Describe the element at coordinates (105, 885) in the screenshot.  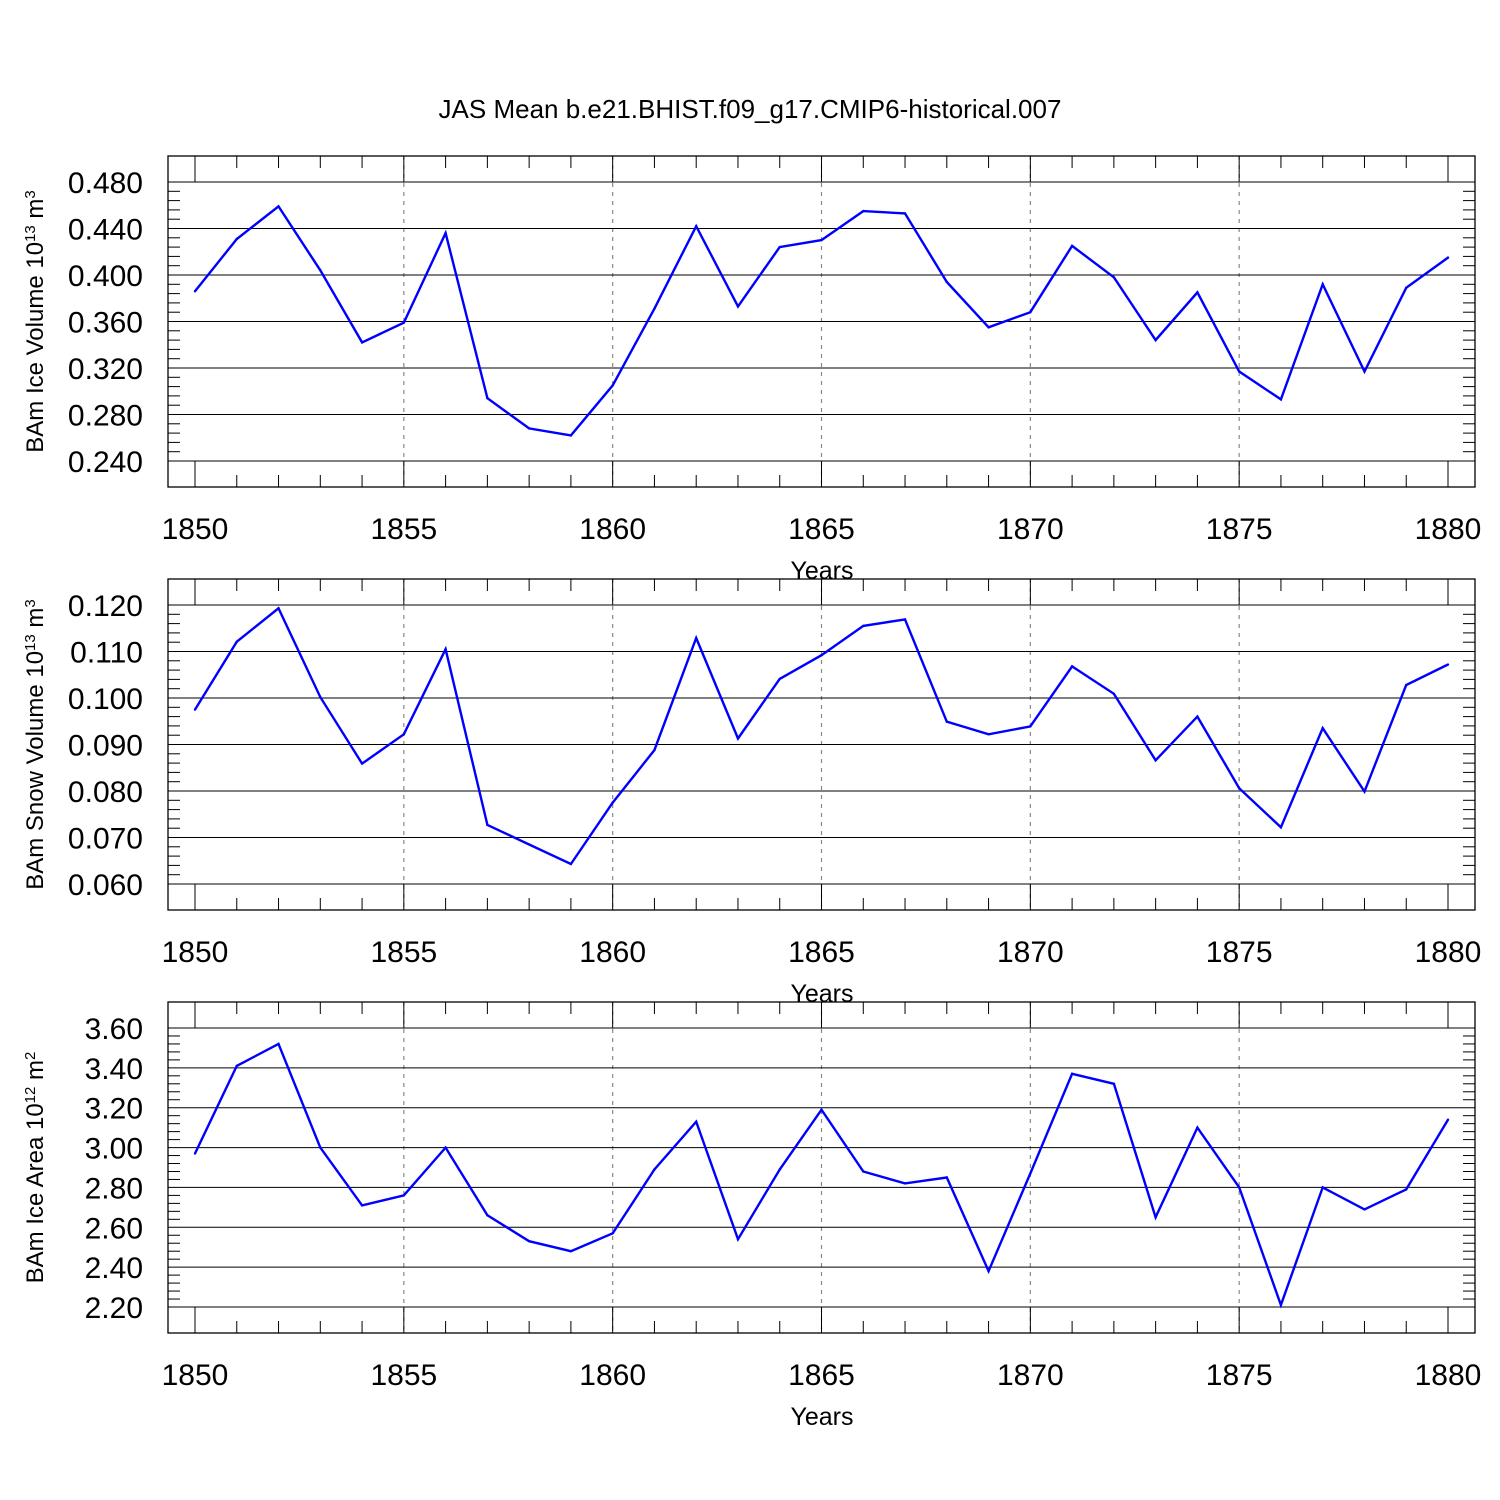
I see `y-tick-label: 0.060` at that location.